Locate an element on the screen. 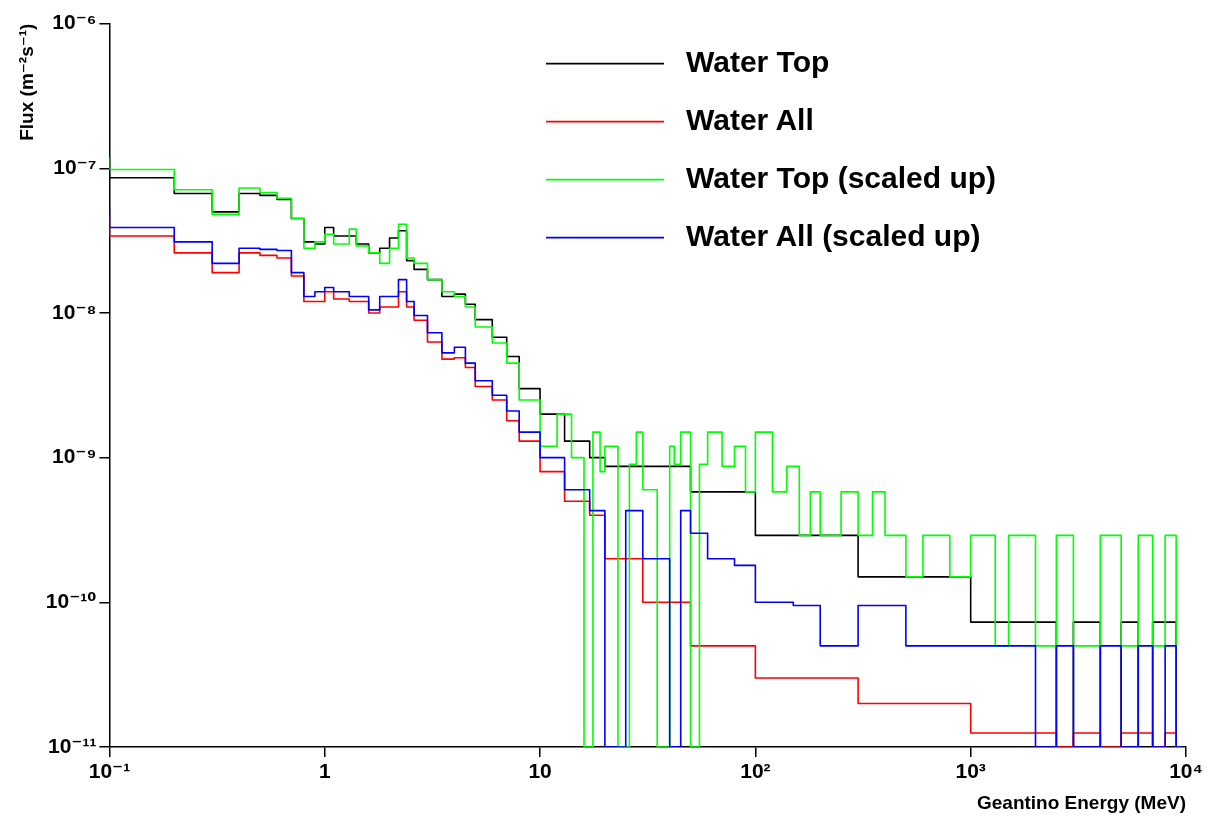 The height and width of the screenshot is (831, 1218). legend-label: Water All (scaled up) is located at coordinates (833, 235).